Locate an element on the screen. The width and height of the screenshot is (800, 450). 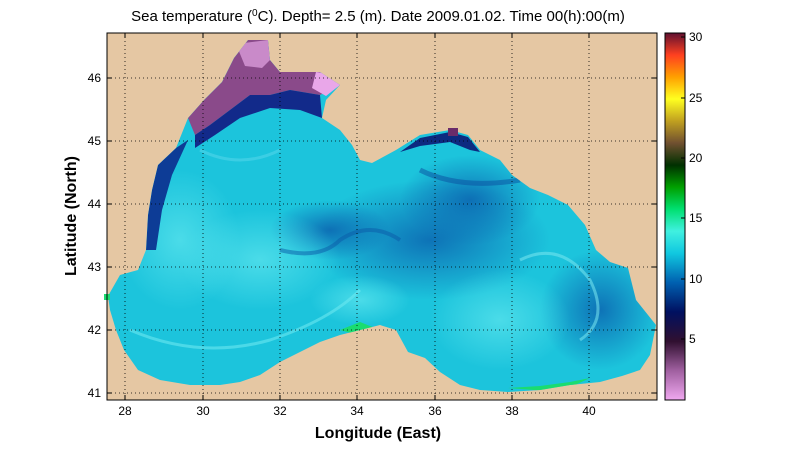
x-tick-label: 38 is located at coordinates (512, 411).